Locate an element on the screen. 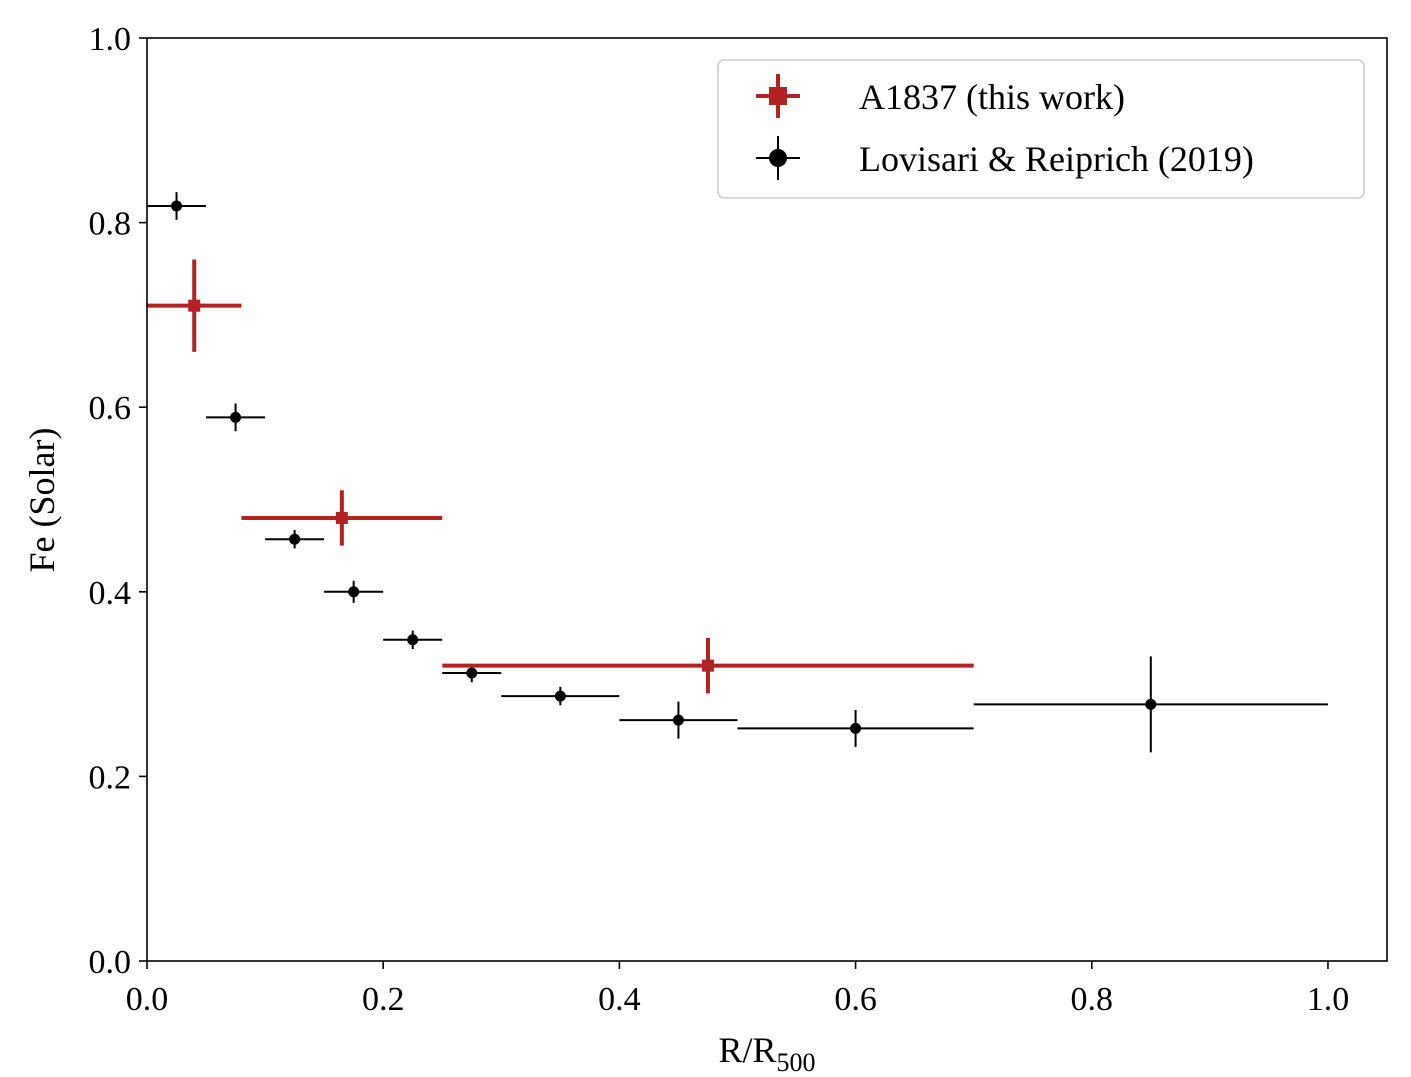  y-tick-label: 0.0 is located at coordinates (110, 962).